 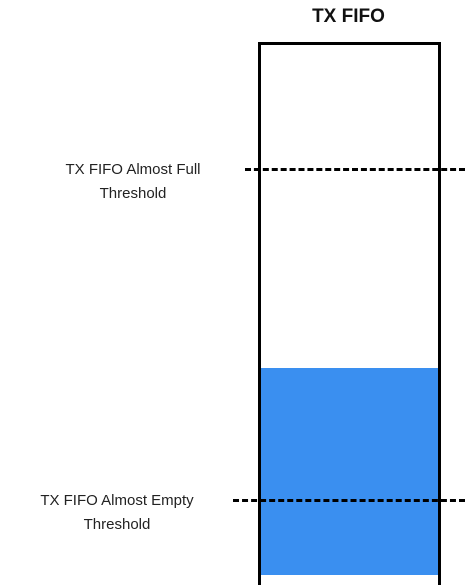 I want to click on fifo-title: TX FIFO, so click(x=348, y=16).